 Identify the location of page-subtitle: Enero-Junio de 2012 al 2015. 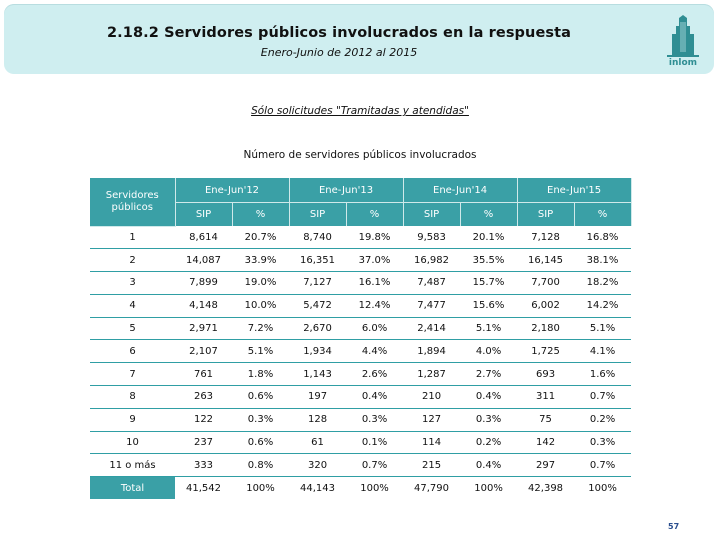
(339, 52).